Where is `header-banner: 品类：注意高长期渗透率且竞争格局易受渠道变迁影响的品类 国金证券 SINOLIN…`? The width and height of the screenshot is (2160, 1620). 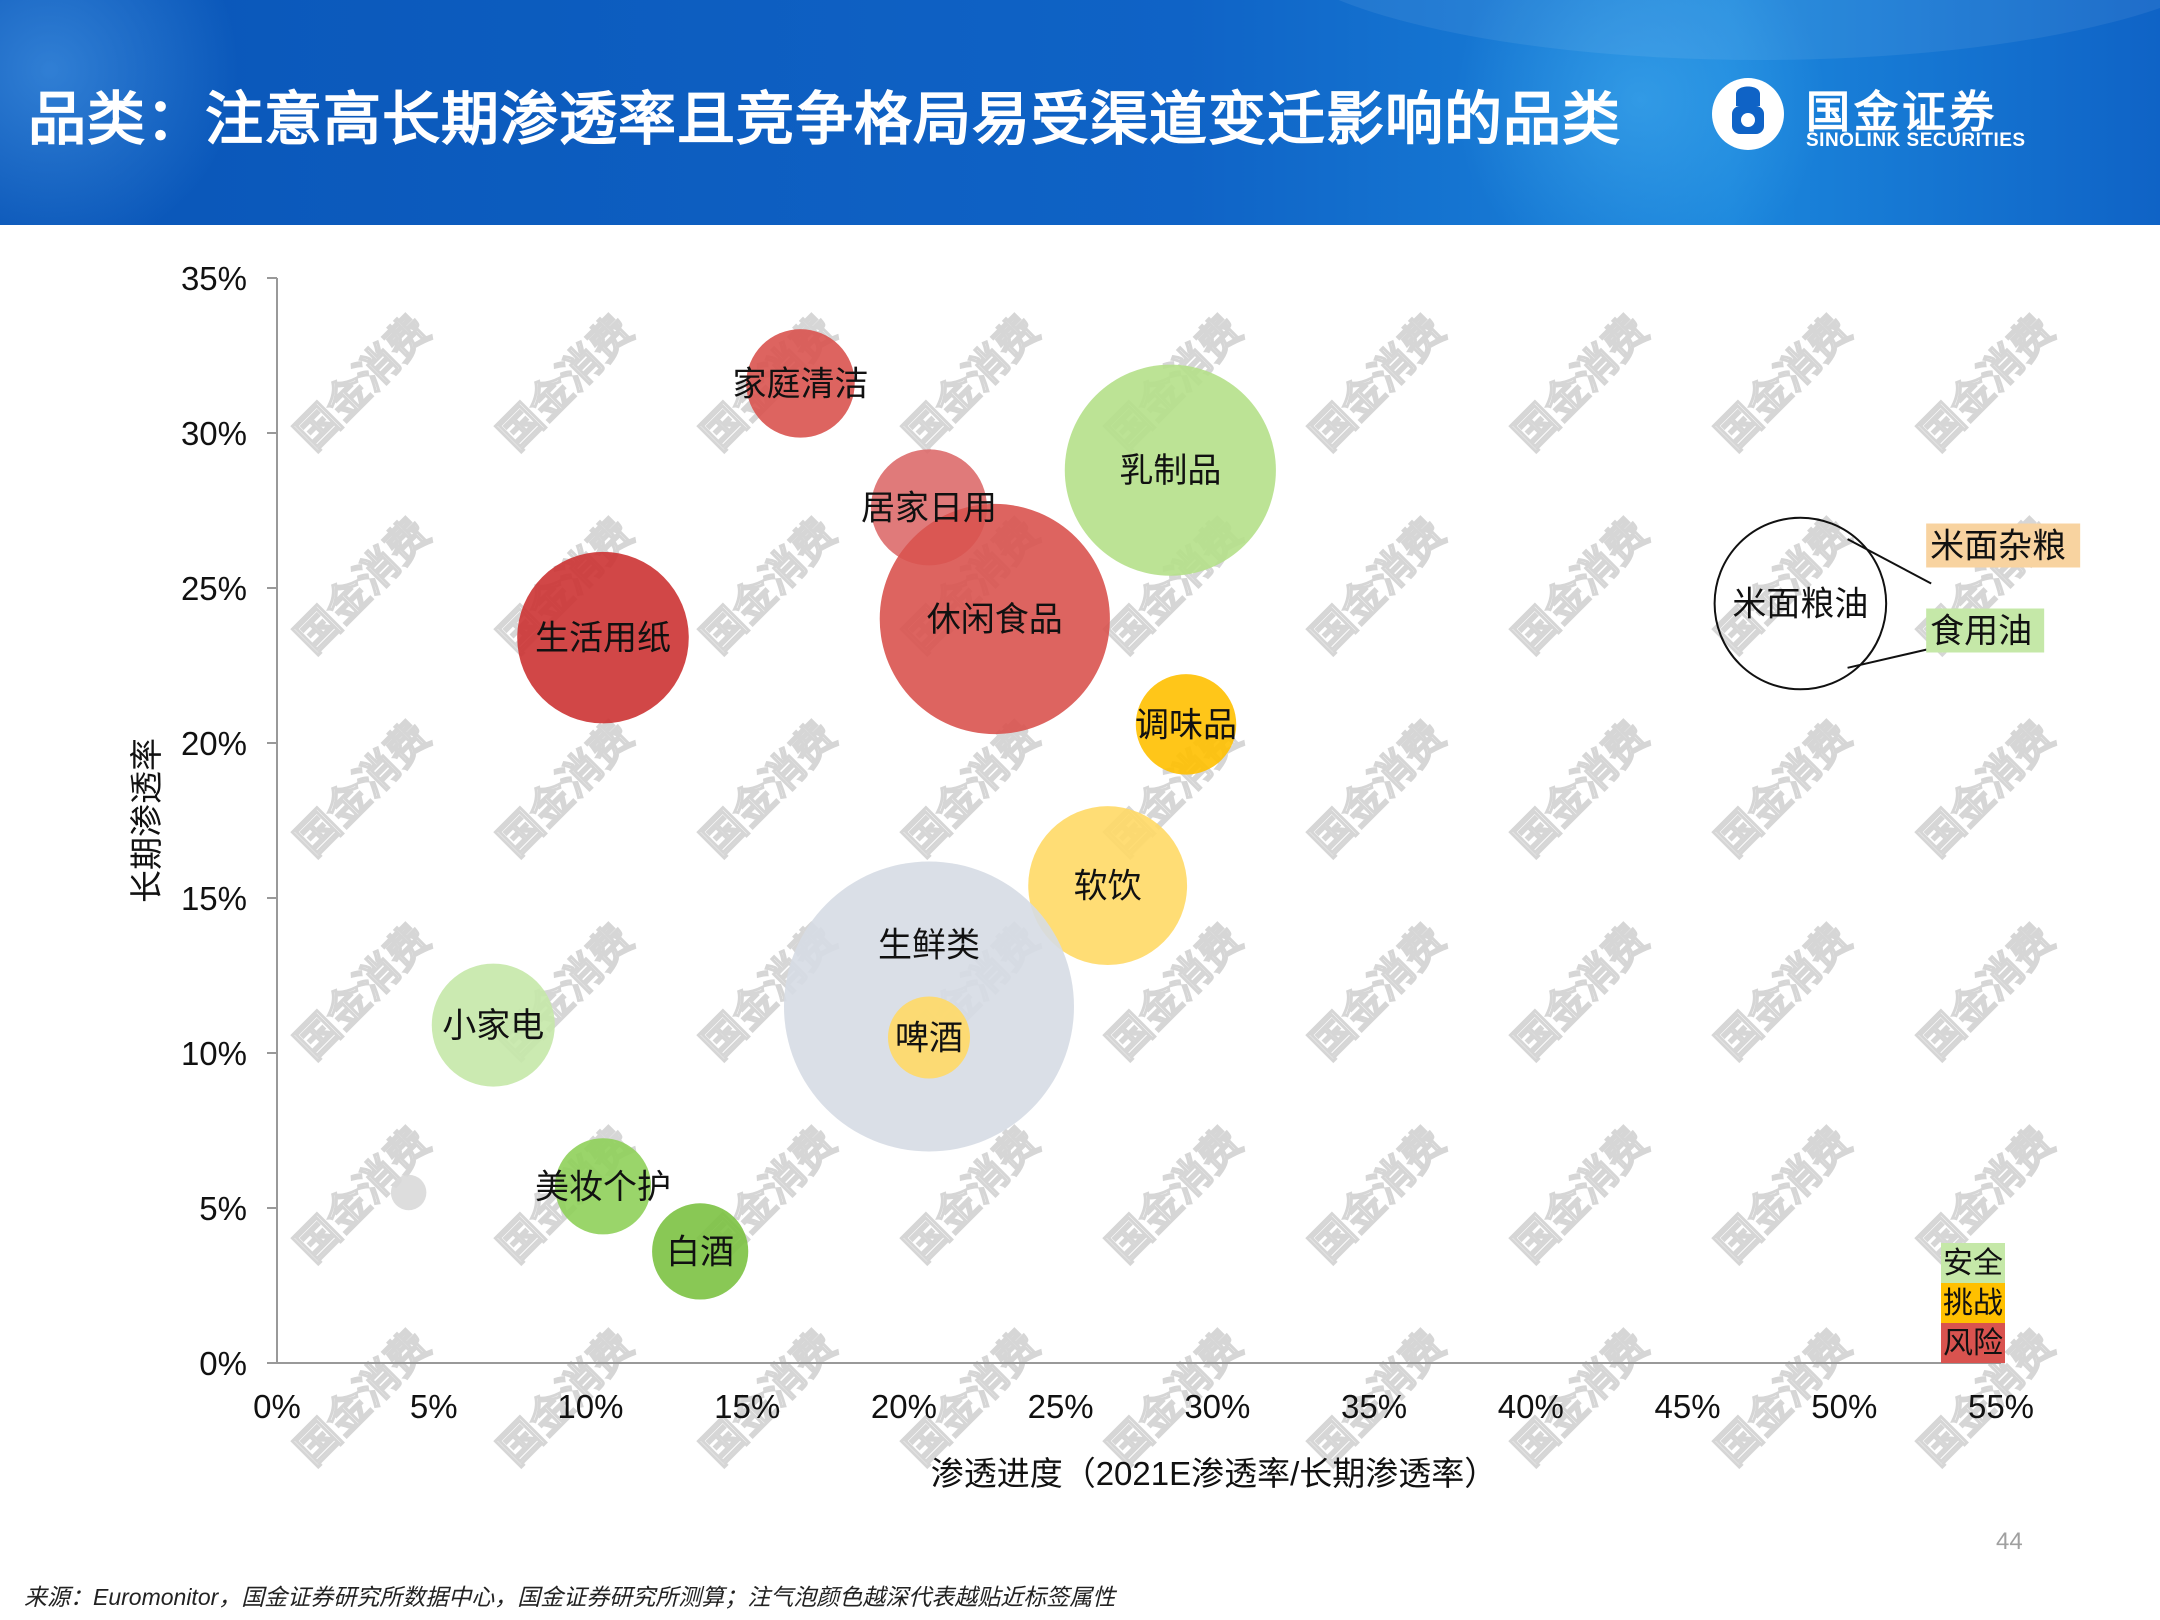 header-banner: 品类：注意高长期渗透率且竞争格局易受渠道变迁影响的品类 国金证券 SINOLIN… is located at coordinates (1080, 112).